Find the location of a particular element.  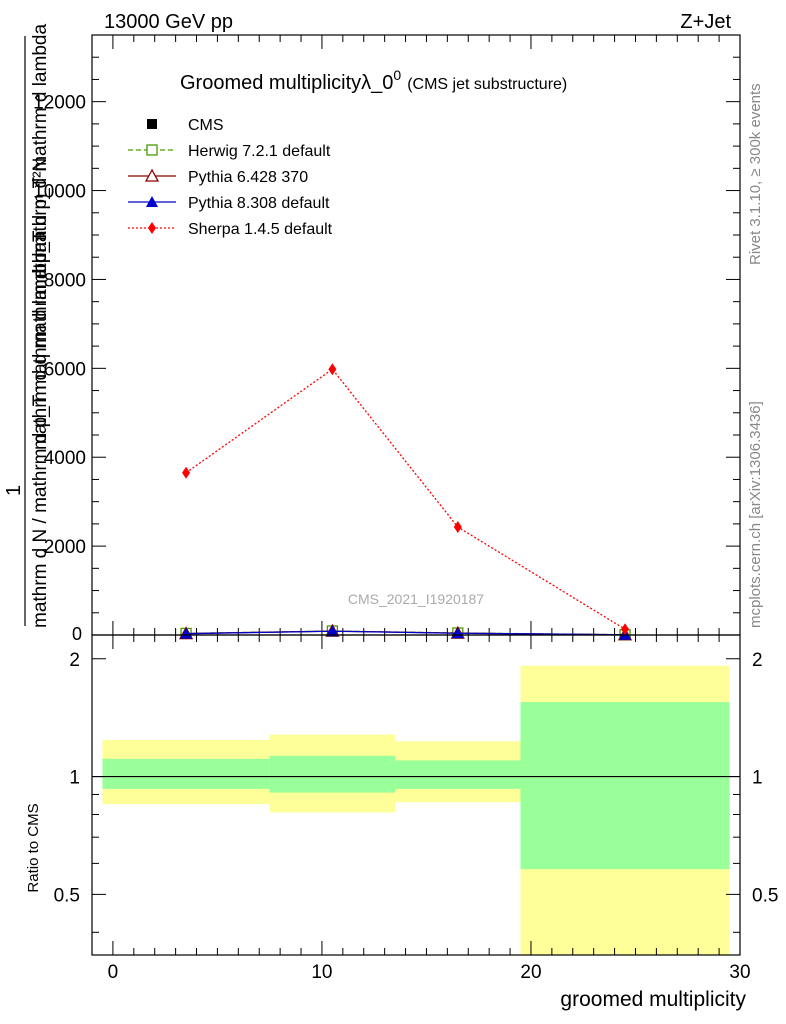

legend-label: Pythia 8.308 default is located at coordinates (259, 203).